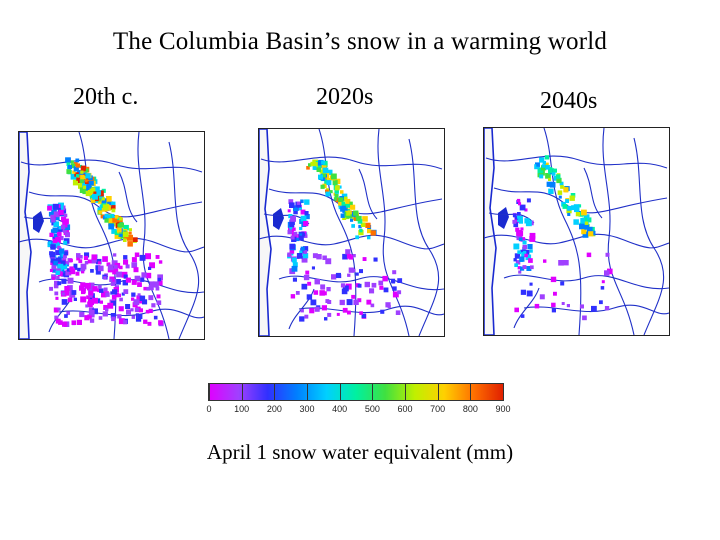 This screenshot has width=720, height=540. What do you see at coordinates (38, 222) in the screenshot?
I see `water-body` at bounding box center [38, 222].